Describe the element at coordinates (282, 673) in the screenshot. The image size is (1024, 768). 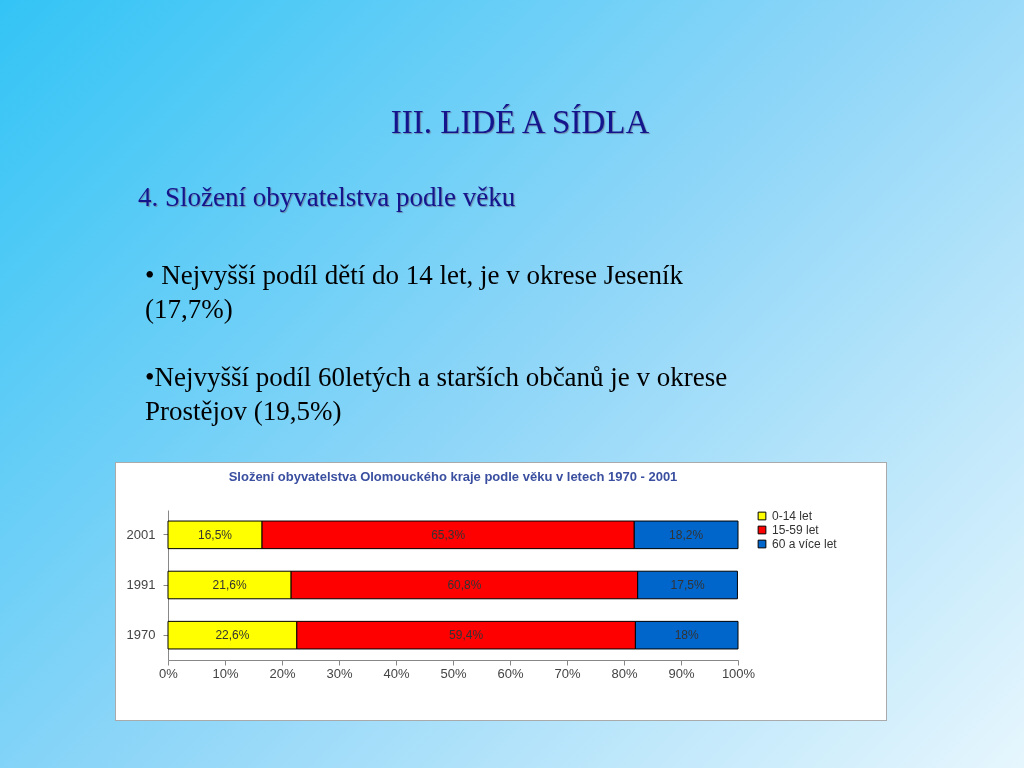
I see `x-tick-label: 20%` at that location.